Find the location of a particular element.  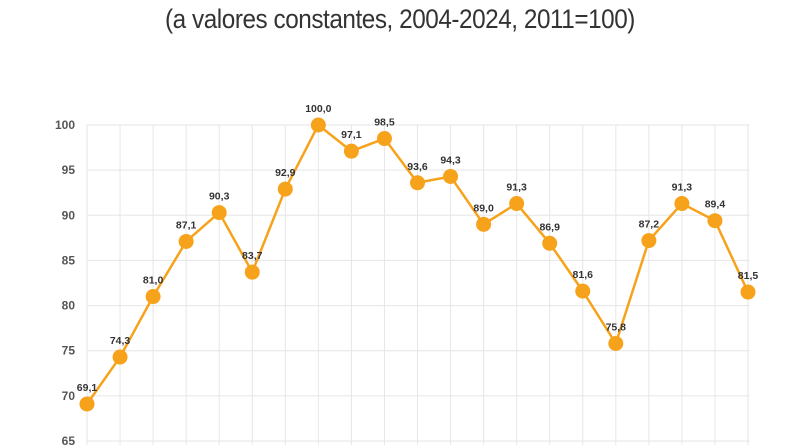

data-label: 97,1 is located at coordinates (351, 135).